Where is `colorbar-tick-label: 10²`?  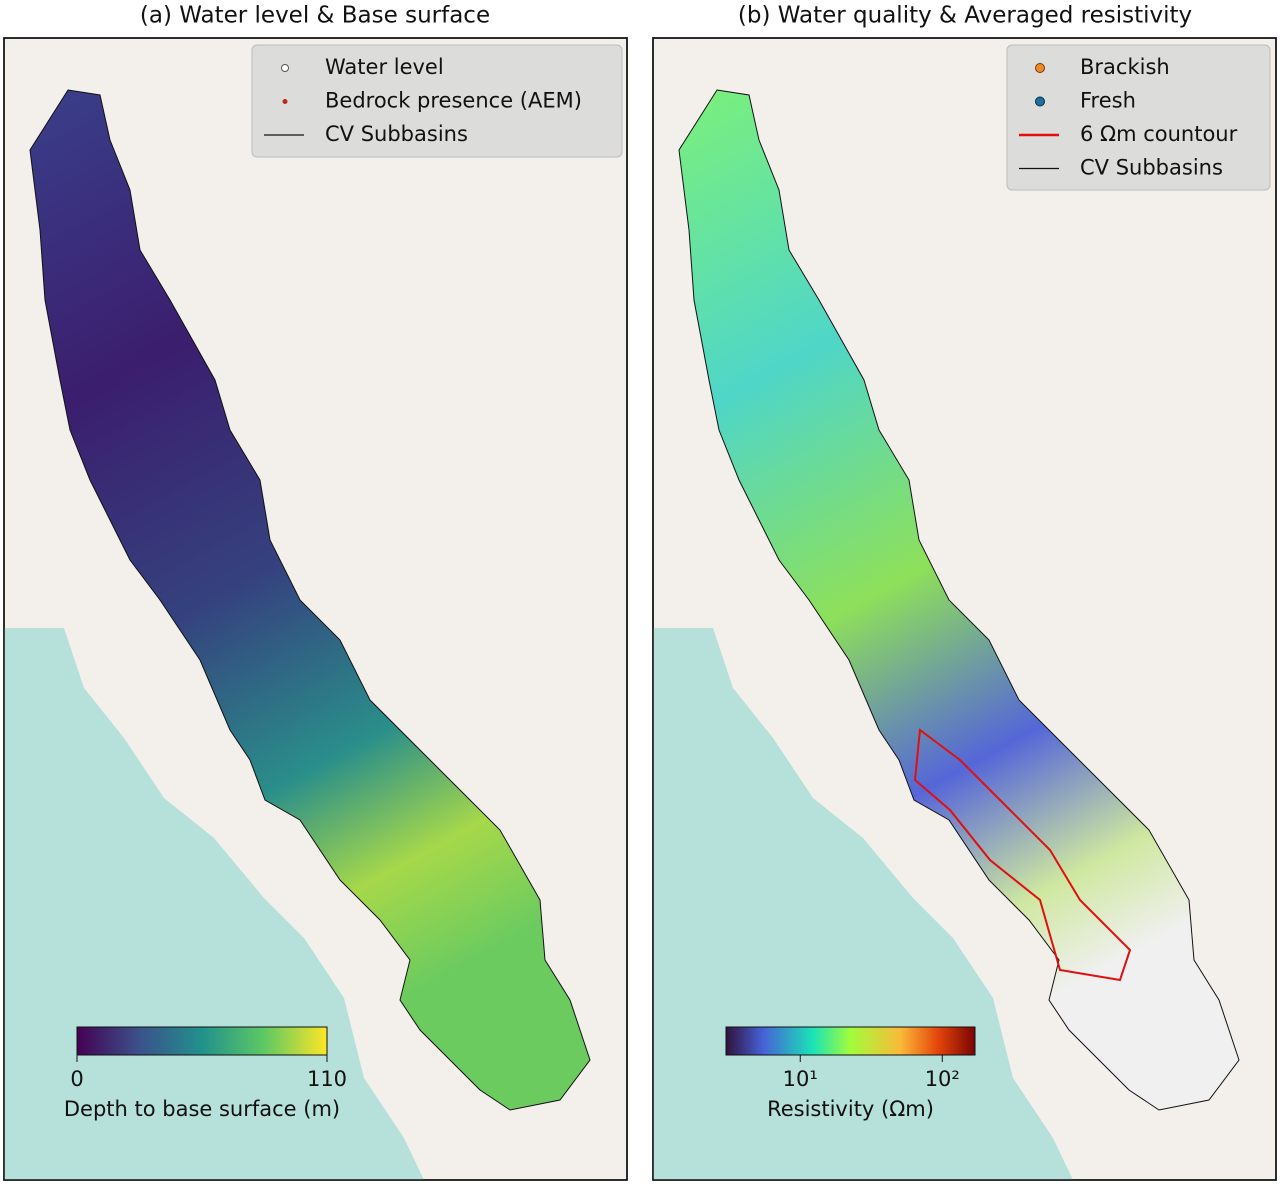
colorbar-tick-label: 10² is located at coordinates (942, 1079).